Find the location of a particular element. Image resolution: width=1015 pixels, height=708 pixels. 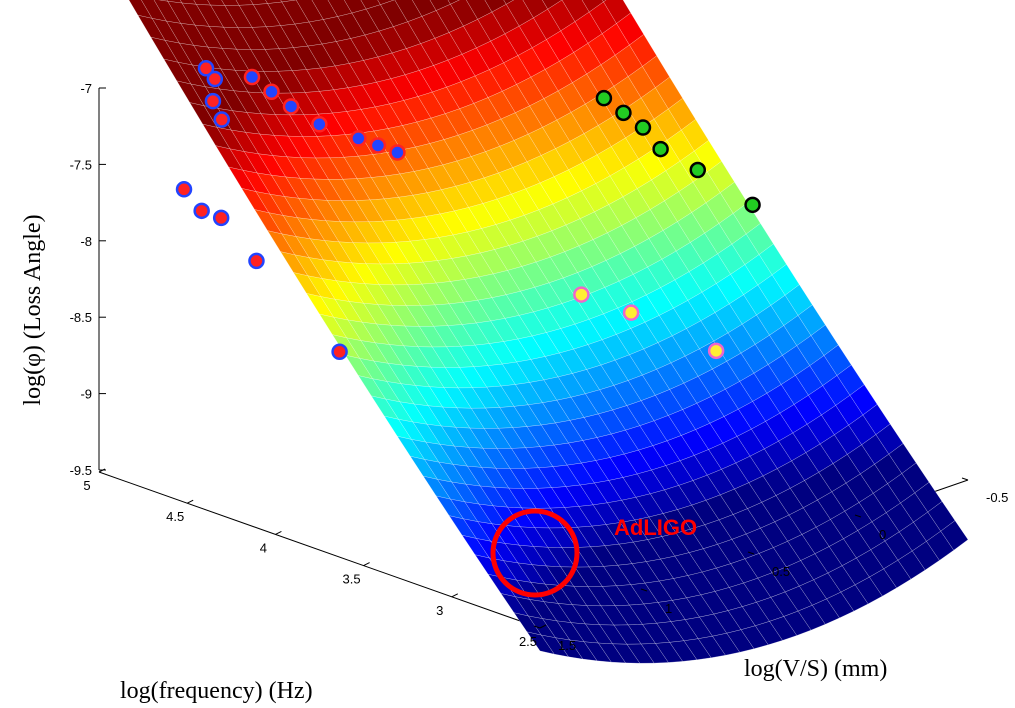

y-tick-label: 1.5 is located at coordinates (567, 645).